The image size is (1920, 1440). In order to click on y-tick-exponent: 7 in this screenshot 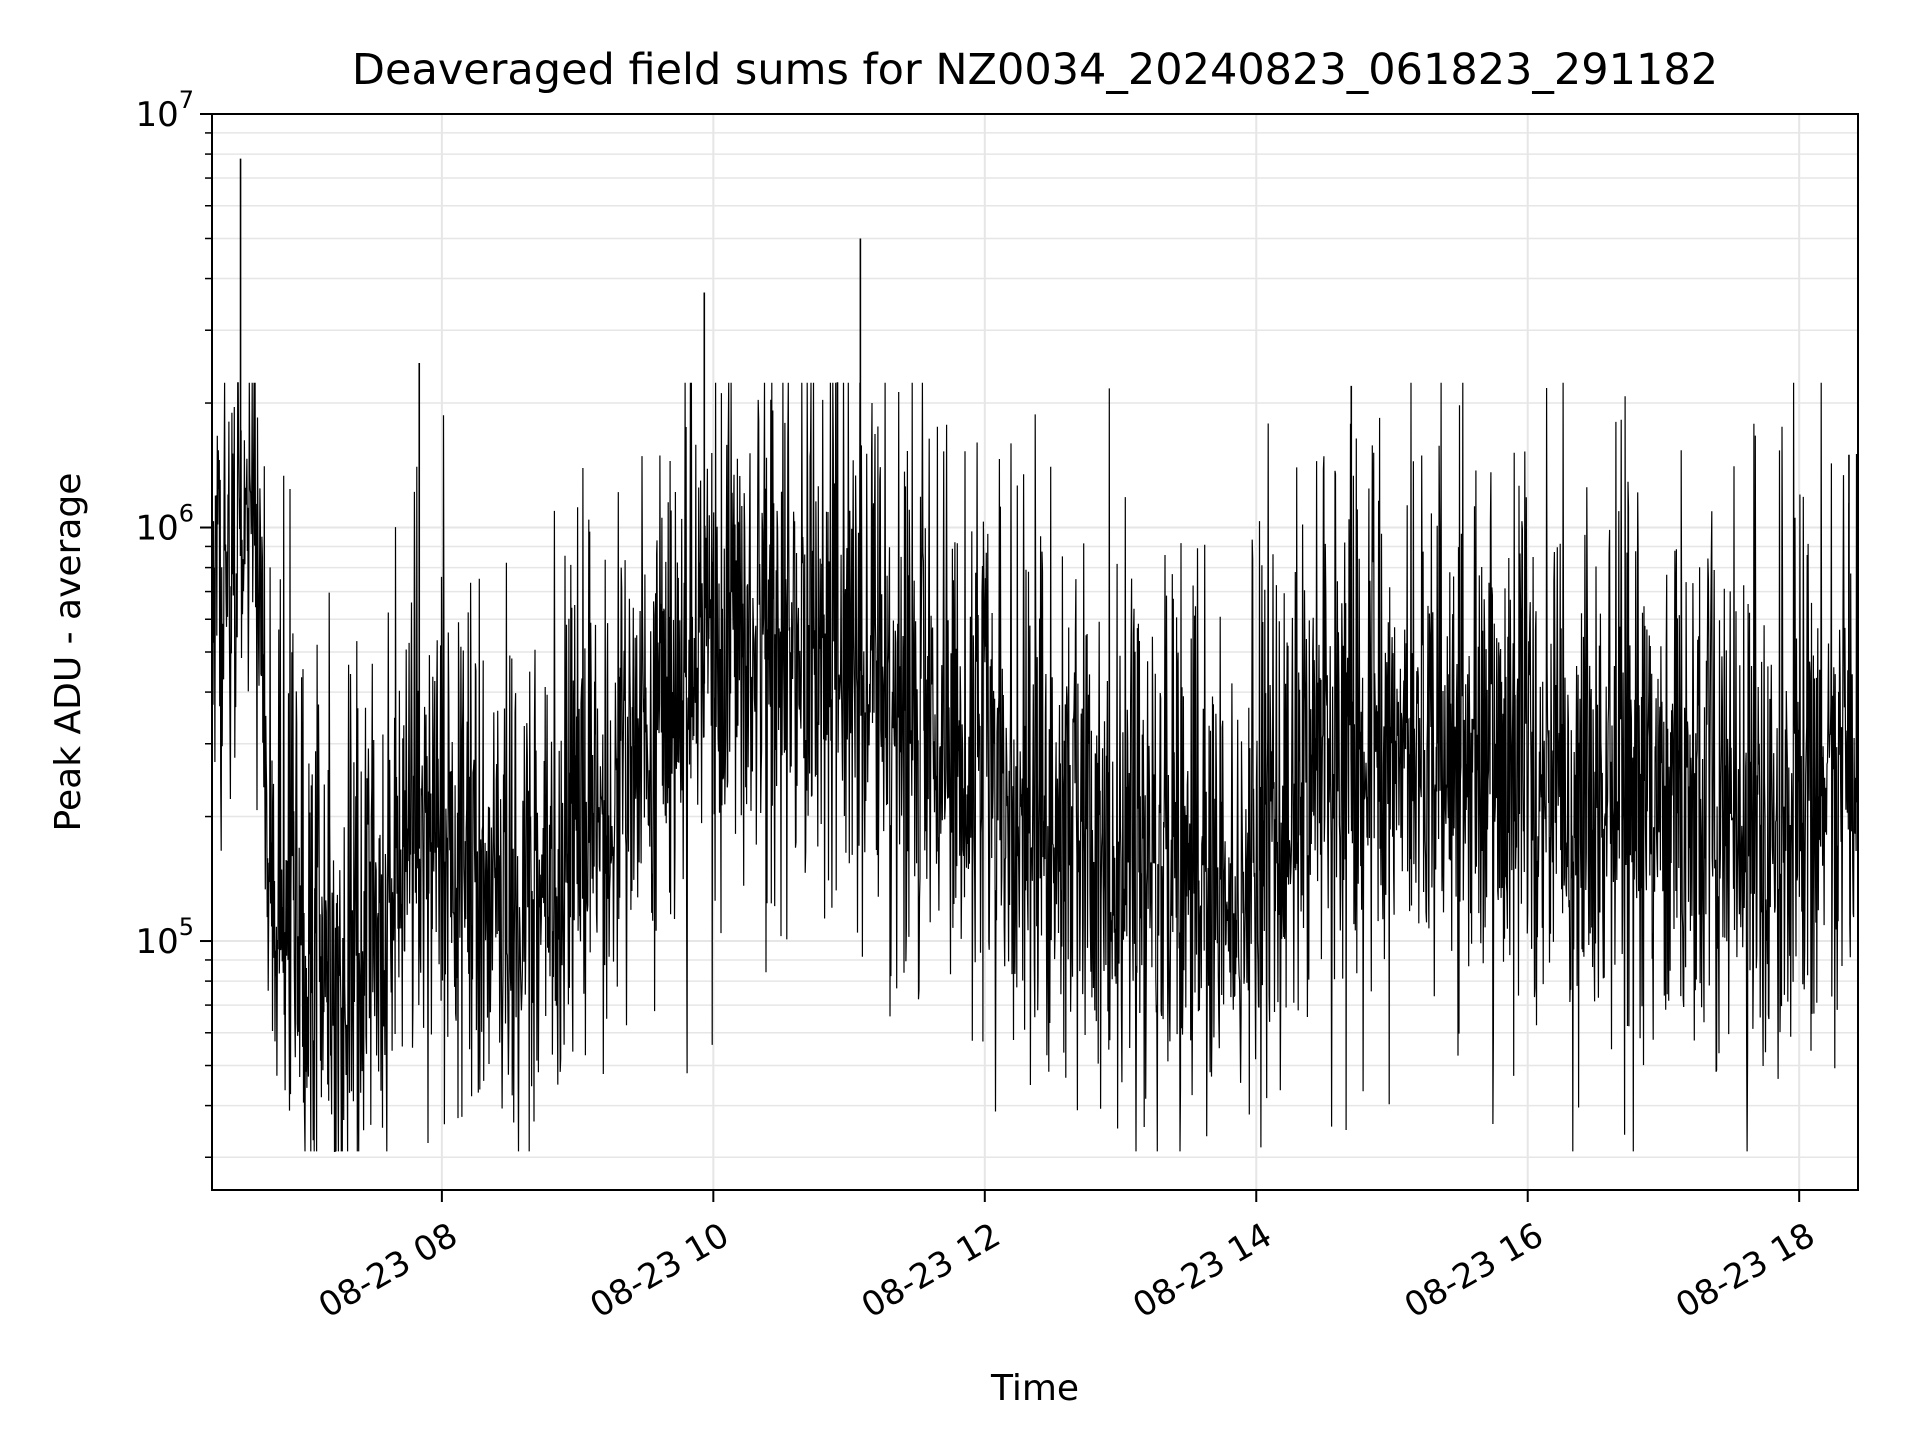, I will do `click(186, 100)`.